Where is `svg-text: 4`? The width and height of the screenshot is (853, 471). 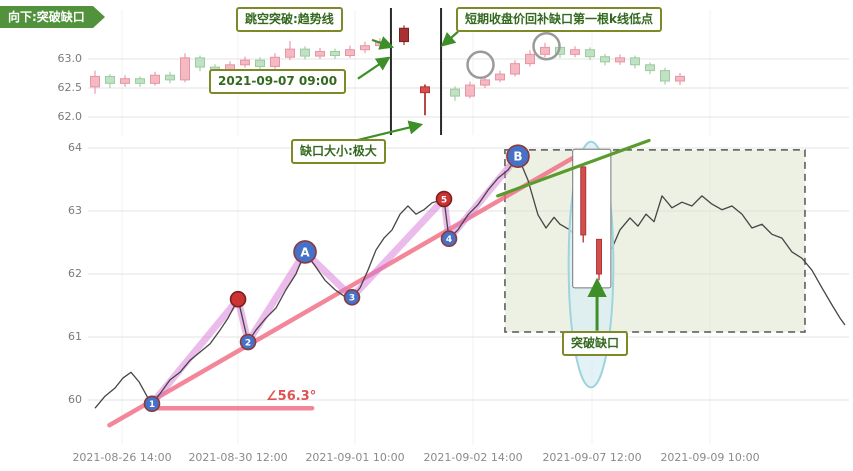
svg-text: 4 is located at coordinates (449, 240).